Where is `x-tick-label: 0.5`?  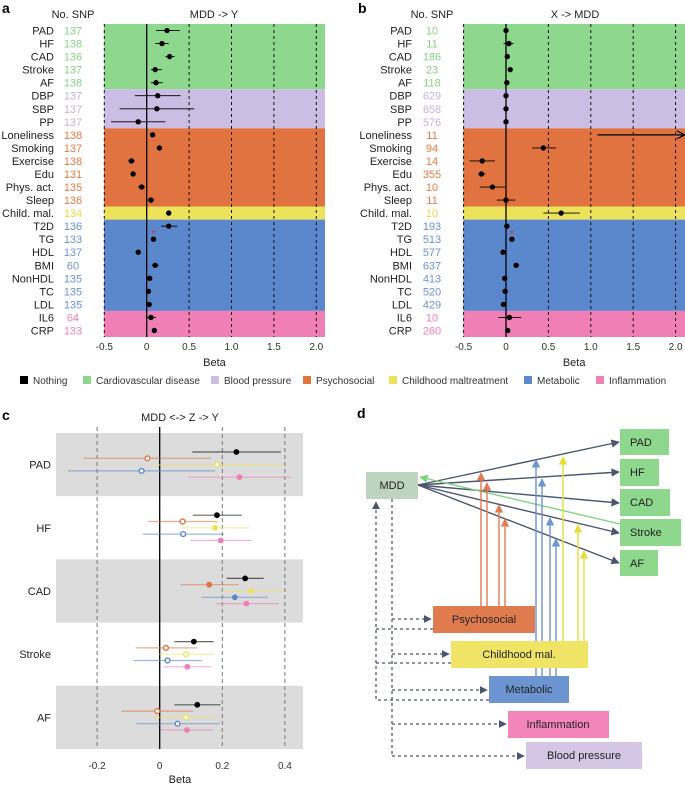 x-tick-label: 0.5 is located at coordinates (189, 347).